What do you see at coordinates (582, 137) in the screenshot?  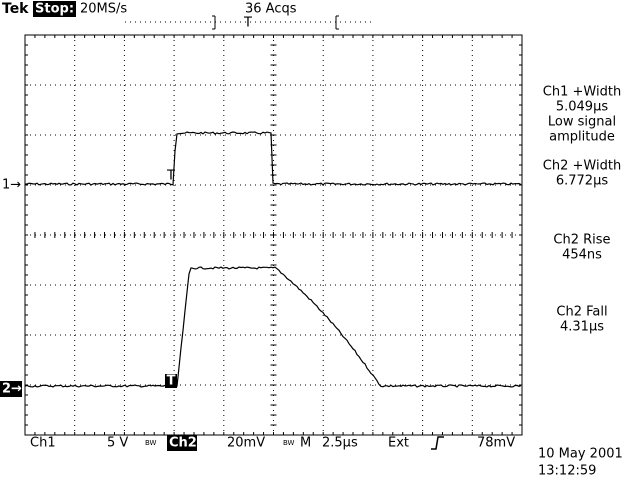 I see `measurement-note: amplitude` at bounding box center [582, 137].